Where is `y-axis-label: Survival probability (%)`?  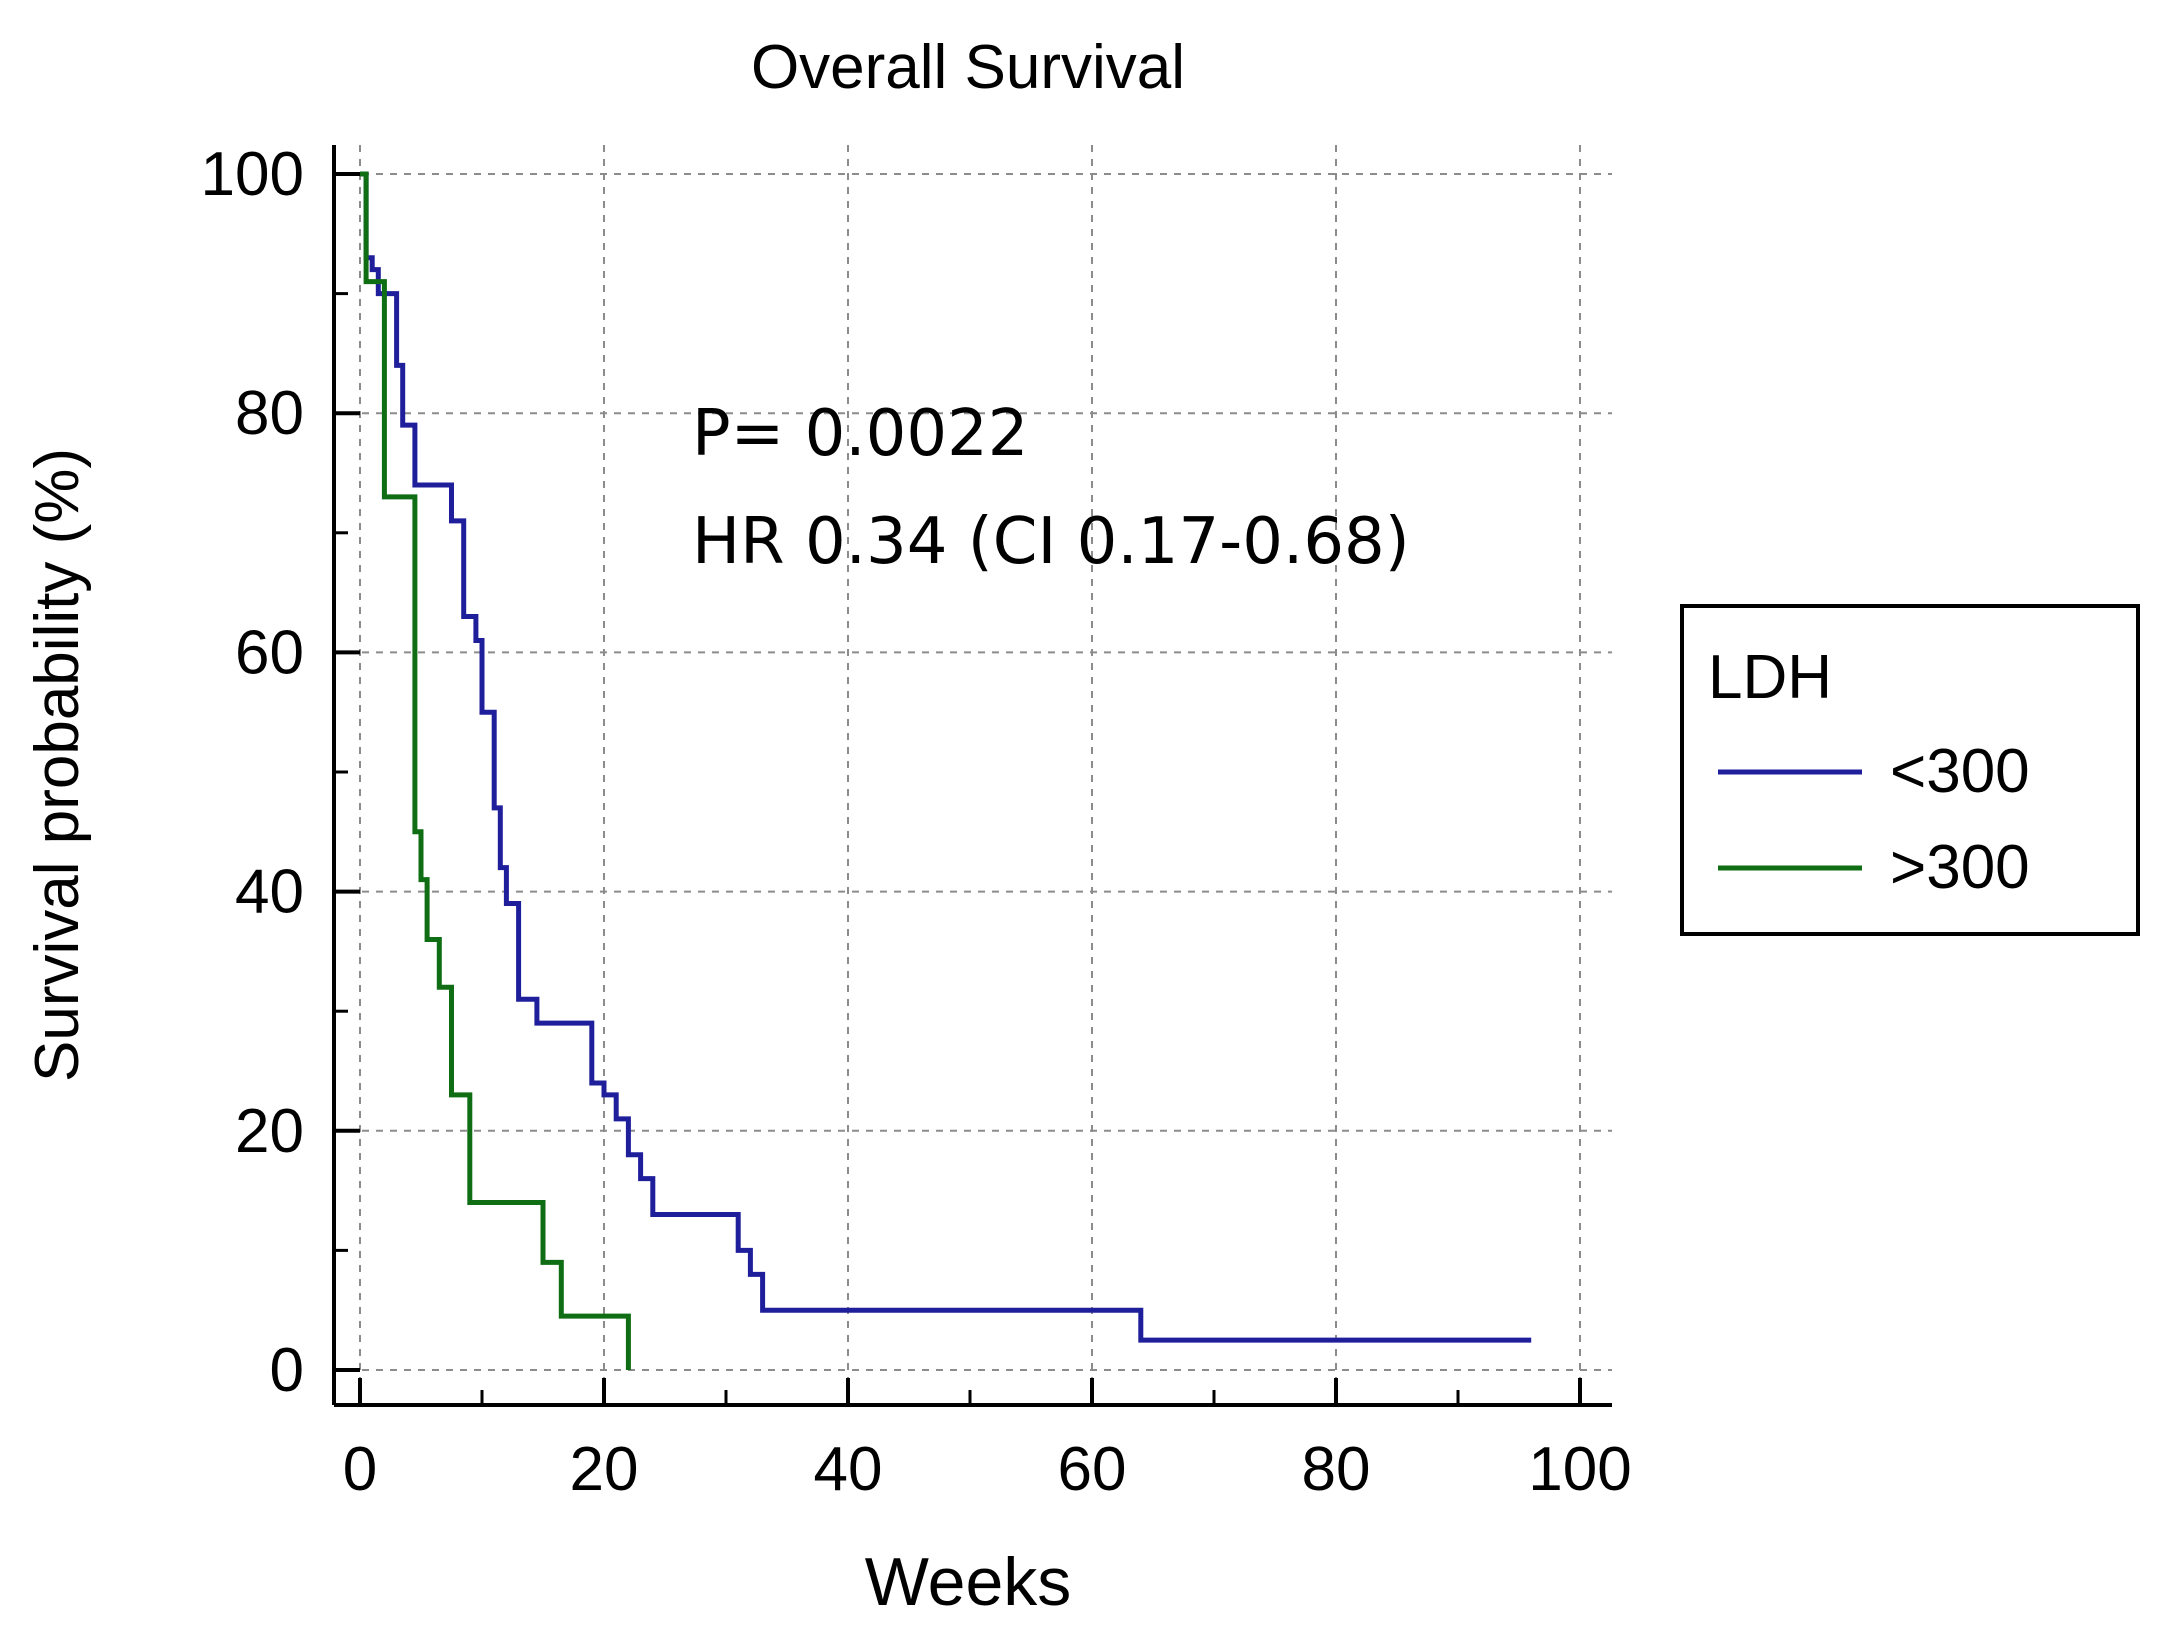
y-axis-label: Survival probability (%) is located at coordinates (57, 765).